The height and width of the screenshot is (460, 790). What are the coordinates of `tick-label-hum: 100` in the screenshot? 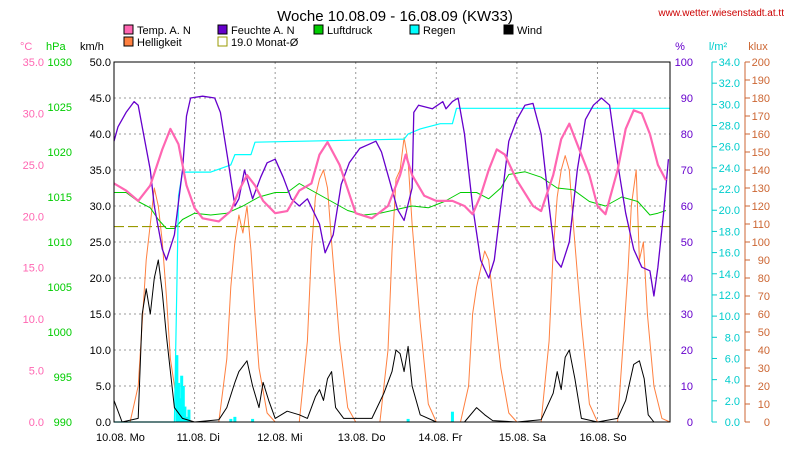 It's located at (684, 63).